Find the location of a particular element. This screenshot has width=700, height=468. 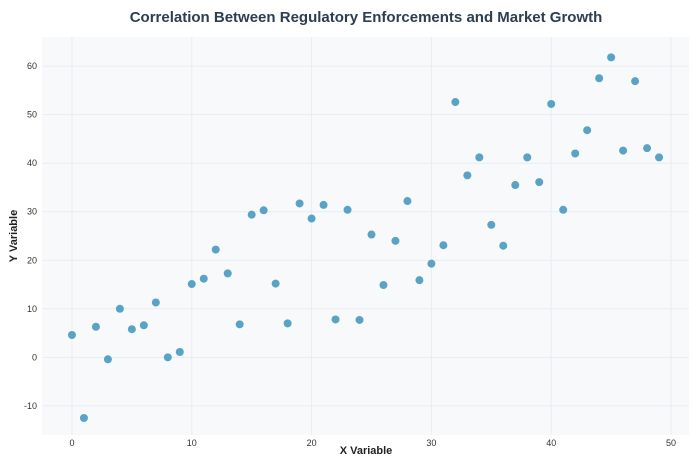

x-axis-label: X Variable is located at coordinates (366, 451).